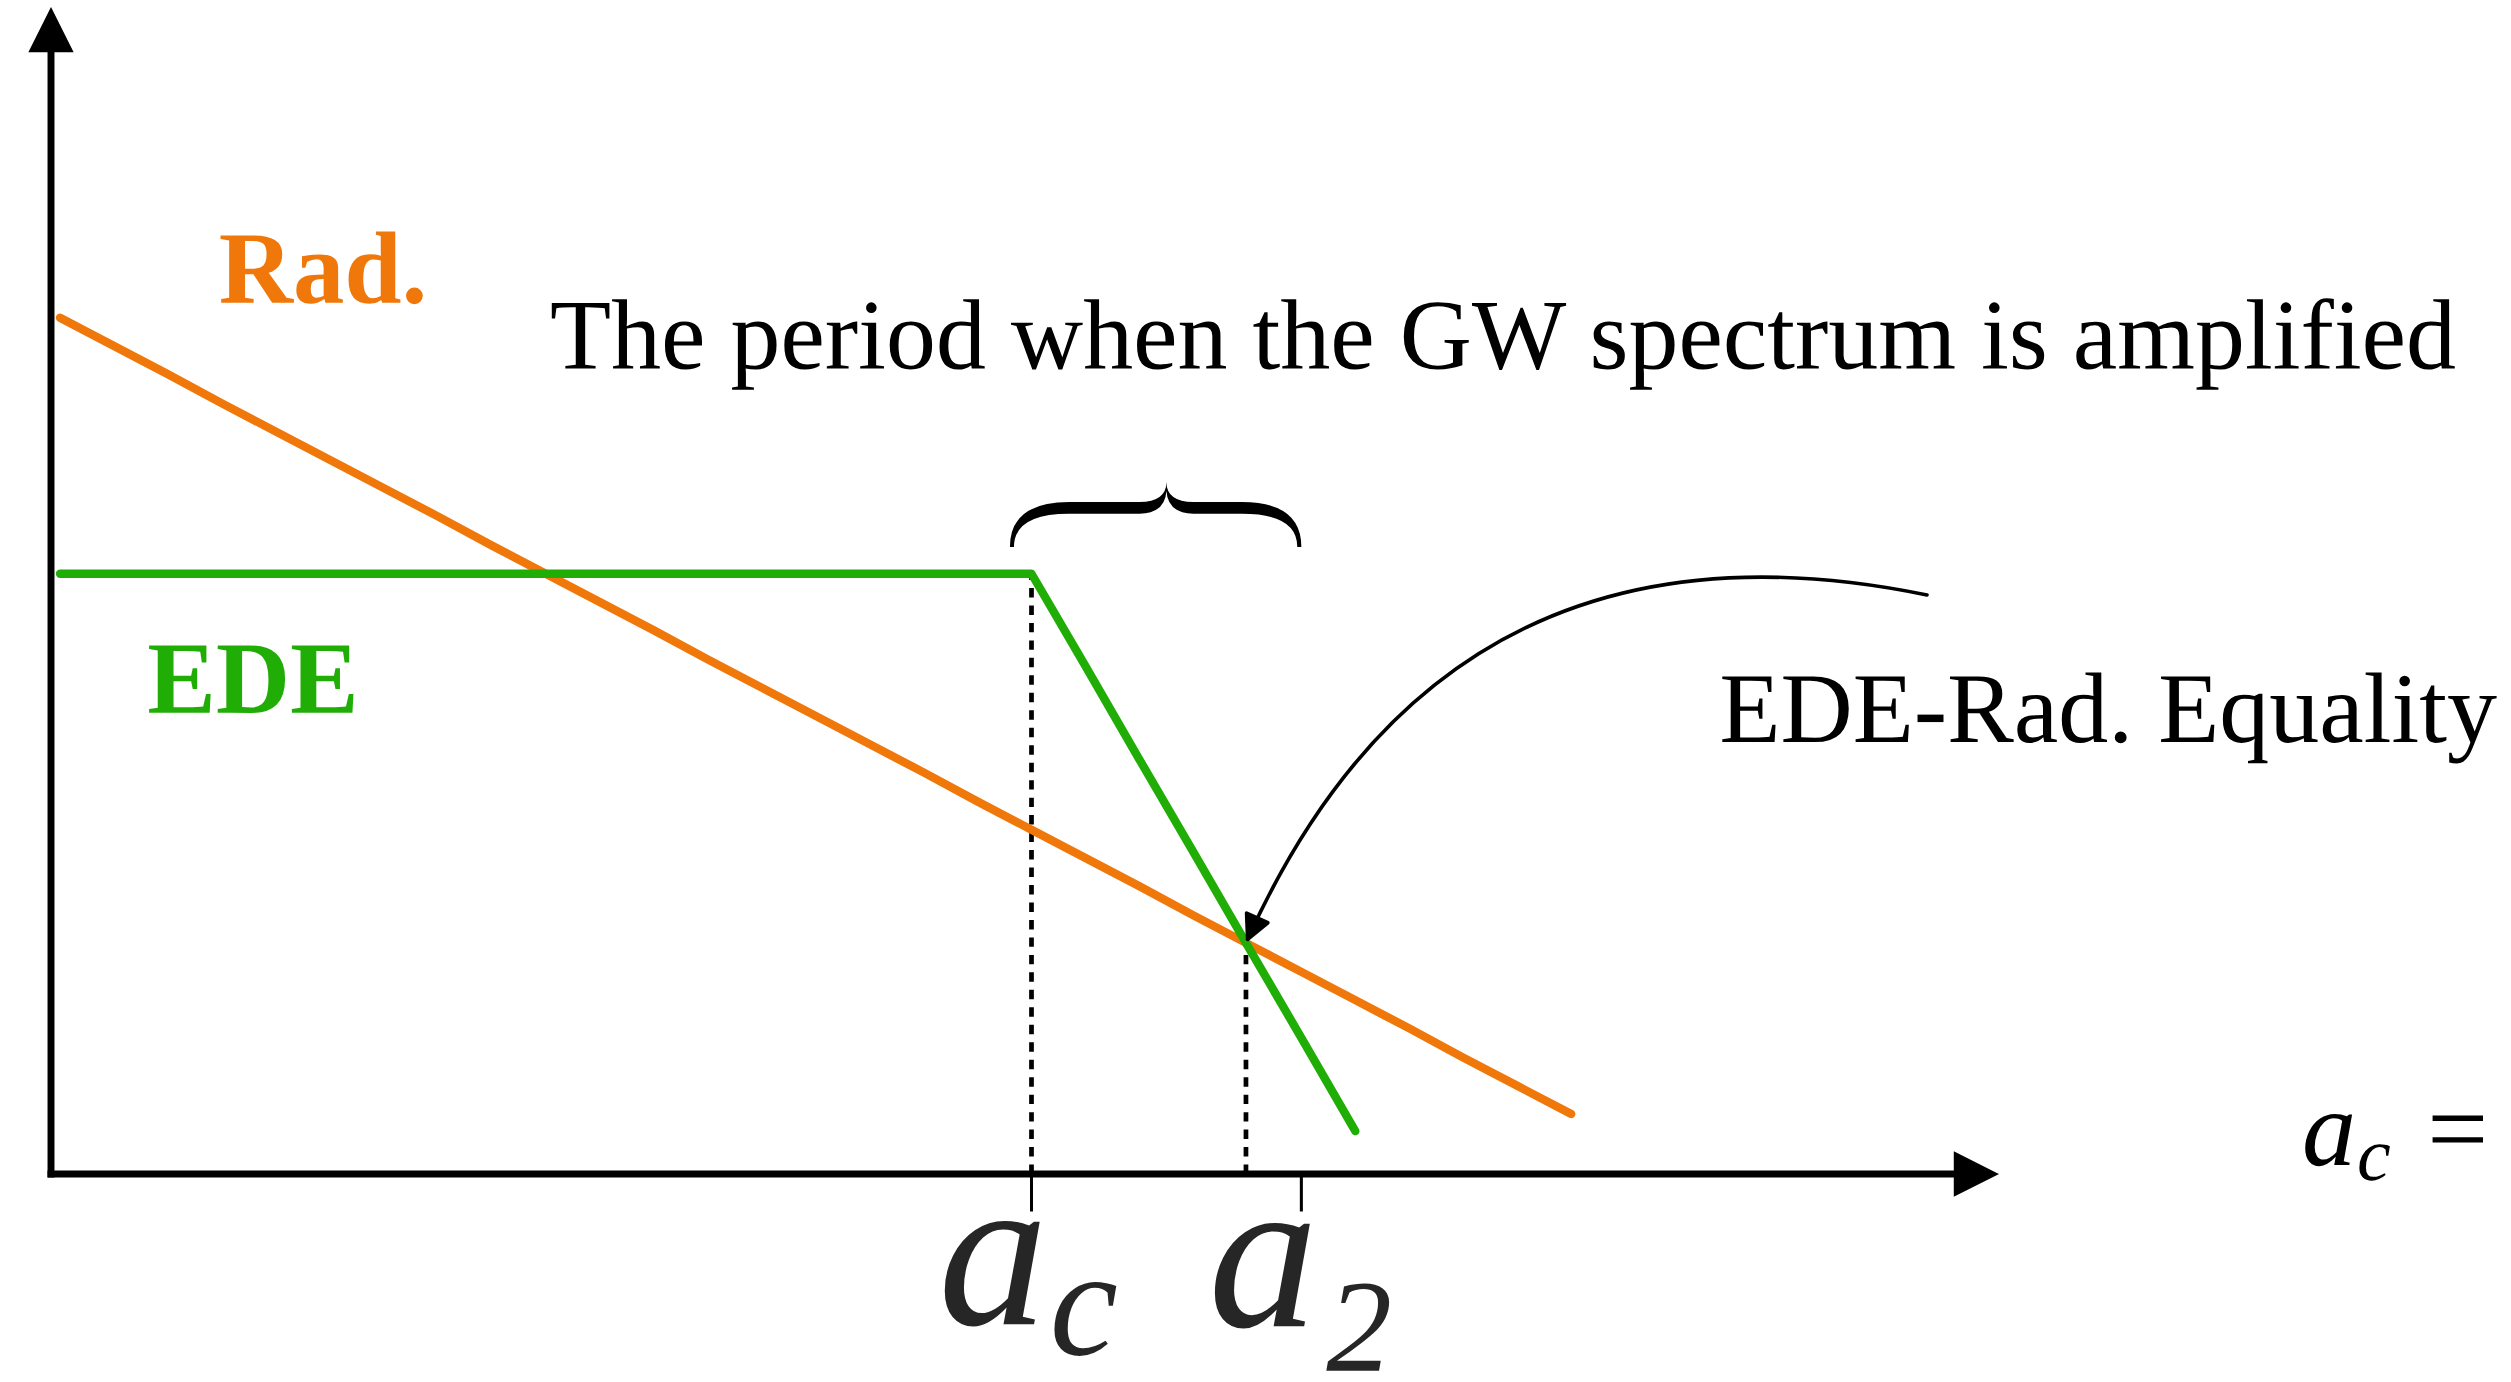 This screenshot has width=2511, height=1382. What do you see at coordinates (251, 679) in the screenshot?
I see `series-label: EDE` at bounding box center [251, 679].